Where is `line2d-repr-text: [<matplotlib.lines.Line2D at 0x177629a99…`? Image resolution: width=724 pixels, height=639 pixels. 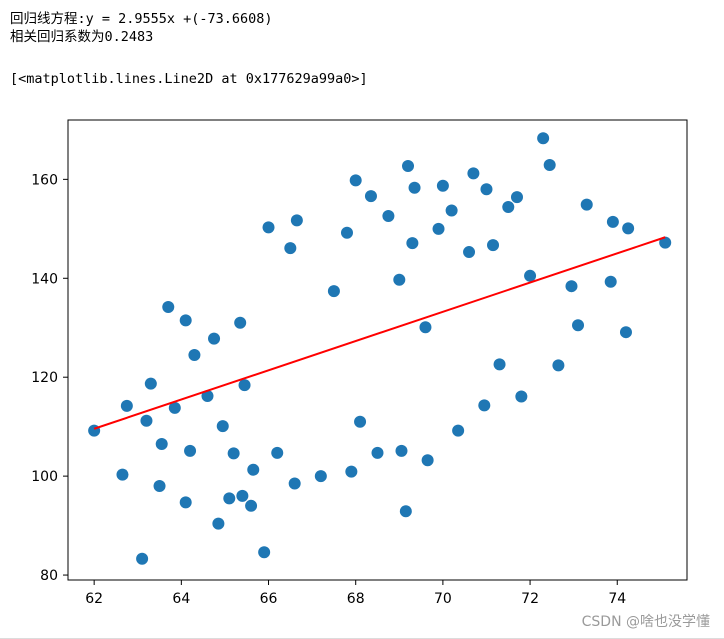 line2d-repr-text: [<matplotlib.lines.Line2D at 0x177629a99… is located at coordinates (189, 79).